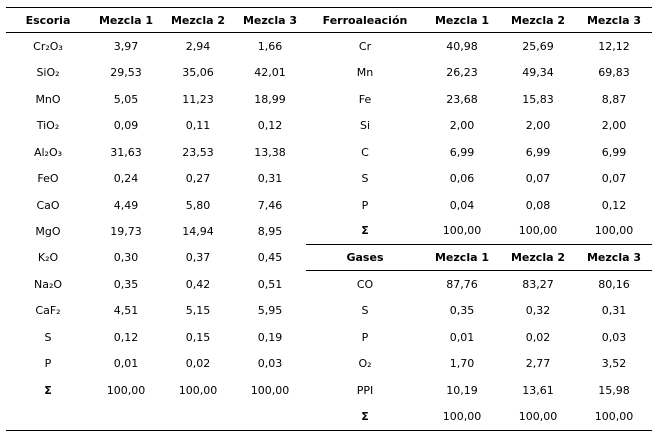  Describe the element at coordinates (614, 46) in the screenshot. I see `value-cell: 12,12` at that location.